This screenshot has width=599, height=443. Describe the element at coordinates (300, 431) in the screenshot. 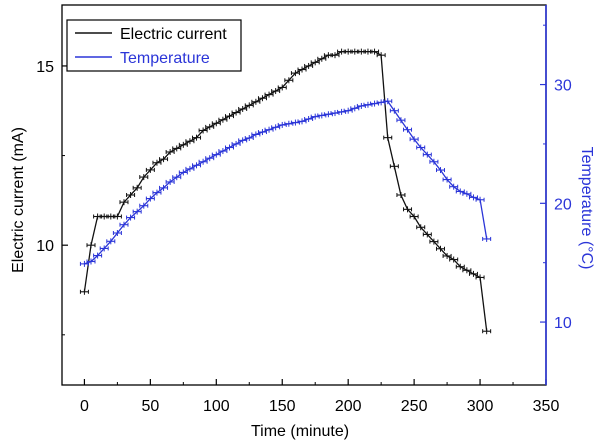

I see `x-axis-title: Time (minute)` at that location.